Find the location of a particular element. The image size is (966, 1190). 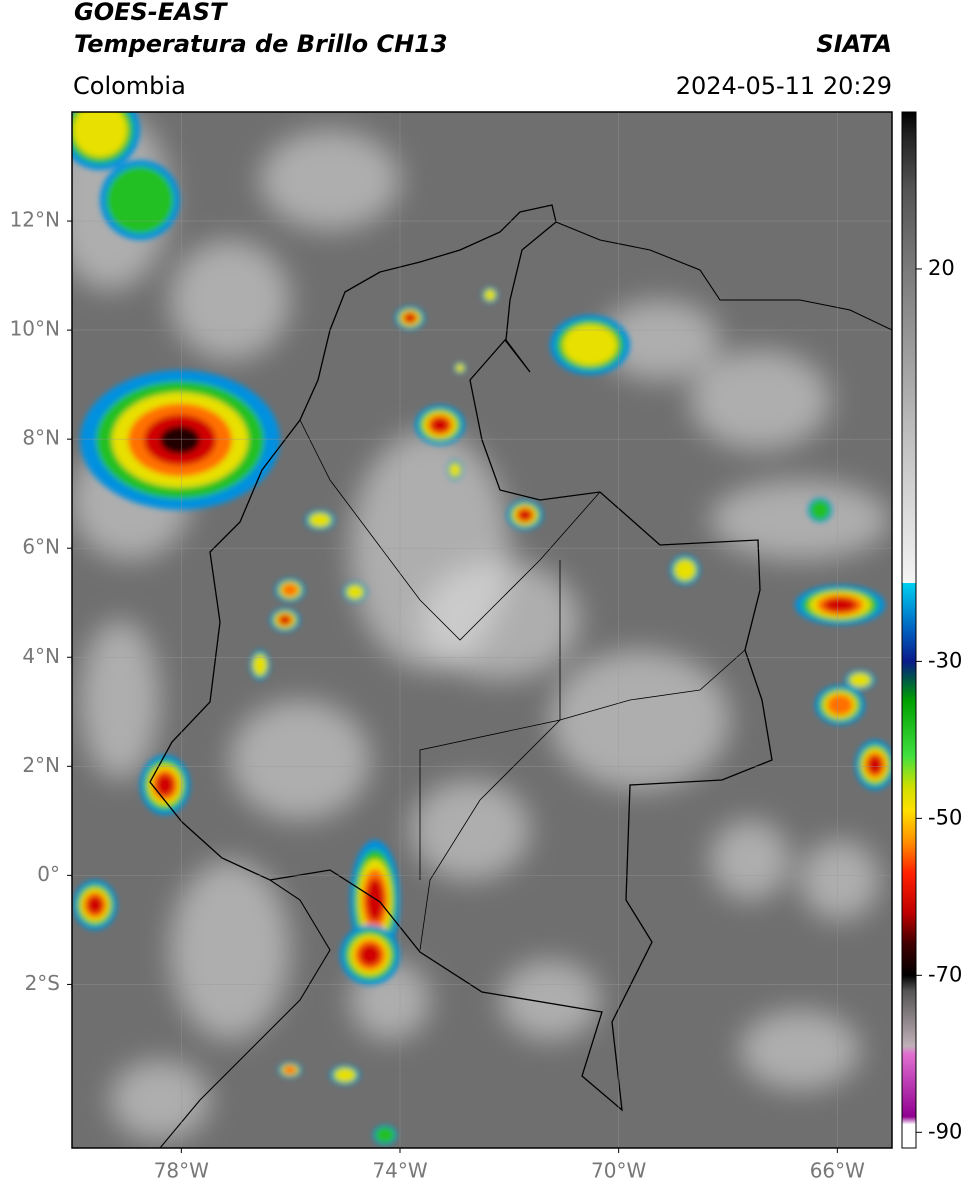

colorbar is located at coordinates (909, 630).